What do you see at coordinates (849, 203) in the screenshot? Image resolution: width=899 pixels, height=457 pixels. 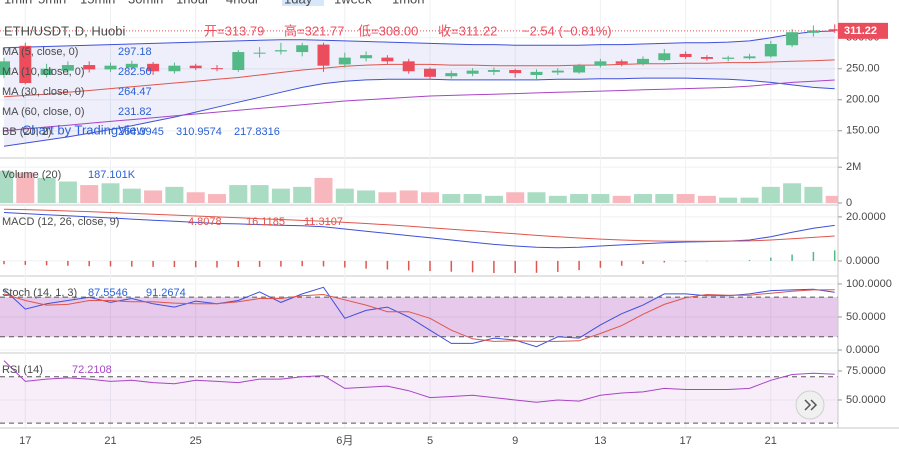 I see `y-tick-label: 0` at bounding box center [849, 203].